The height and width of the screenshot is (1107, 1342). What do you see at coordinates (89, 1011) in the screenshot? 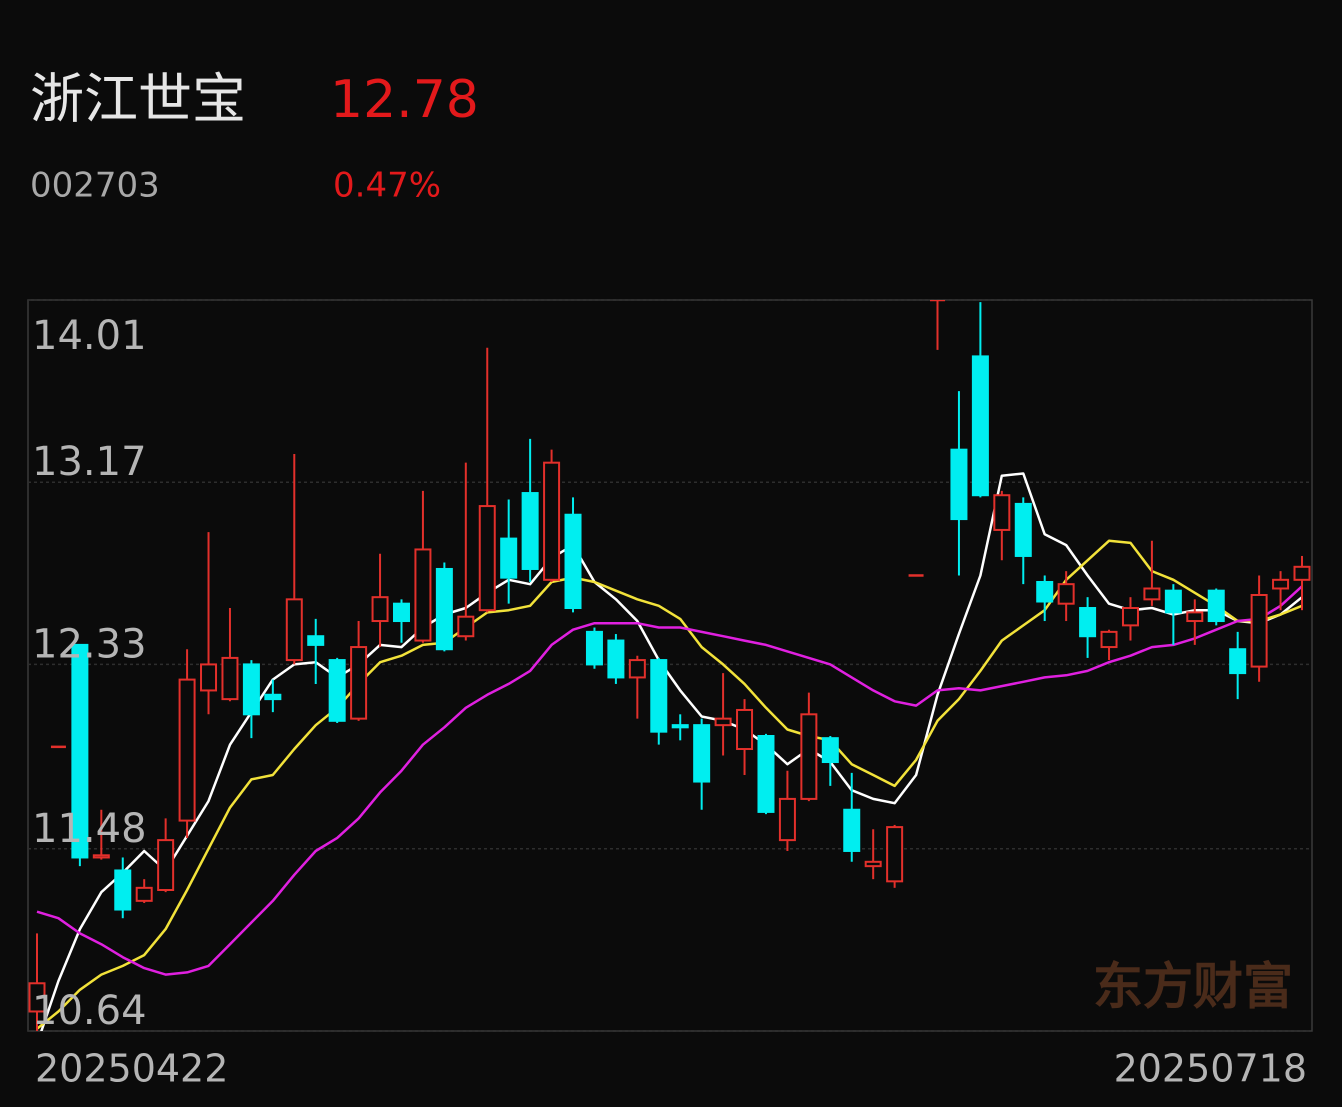
I see `y-tick-label: 10.64` at bounding box center [89, 1011].